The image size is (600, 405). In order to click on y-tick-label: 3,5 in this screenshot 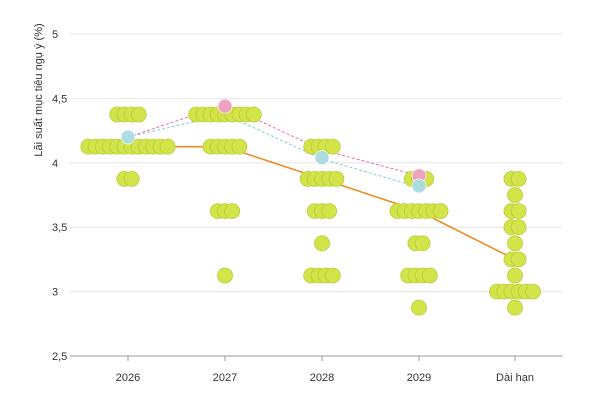, I will do `click(59, 228)`.